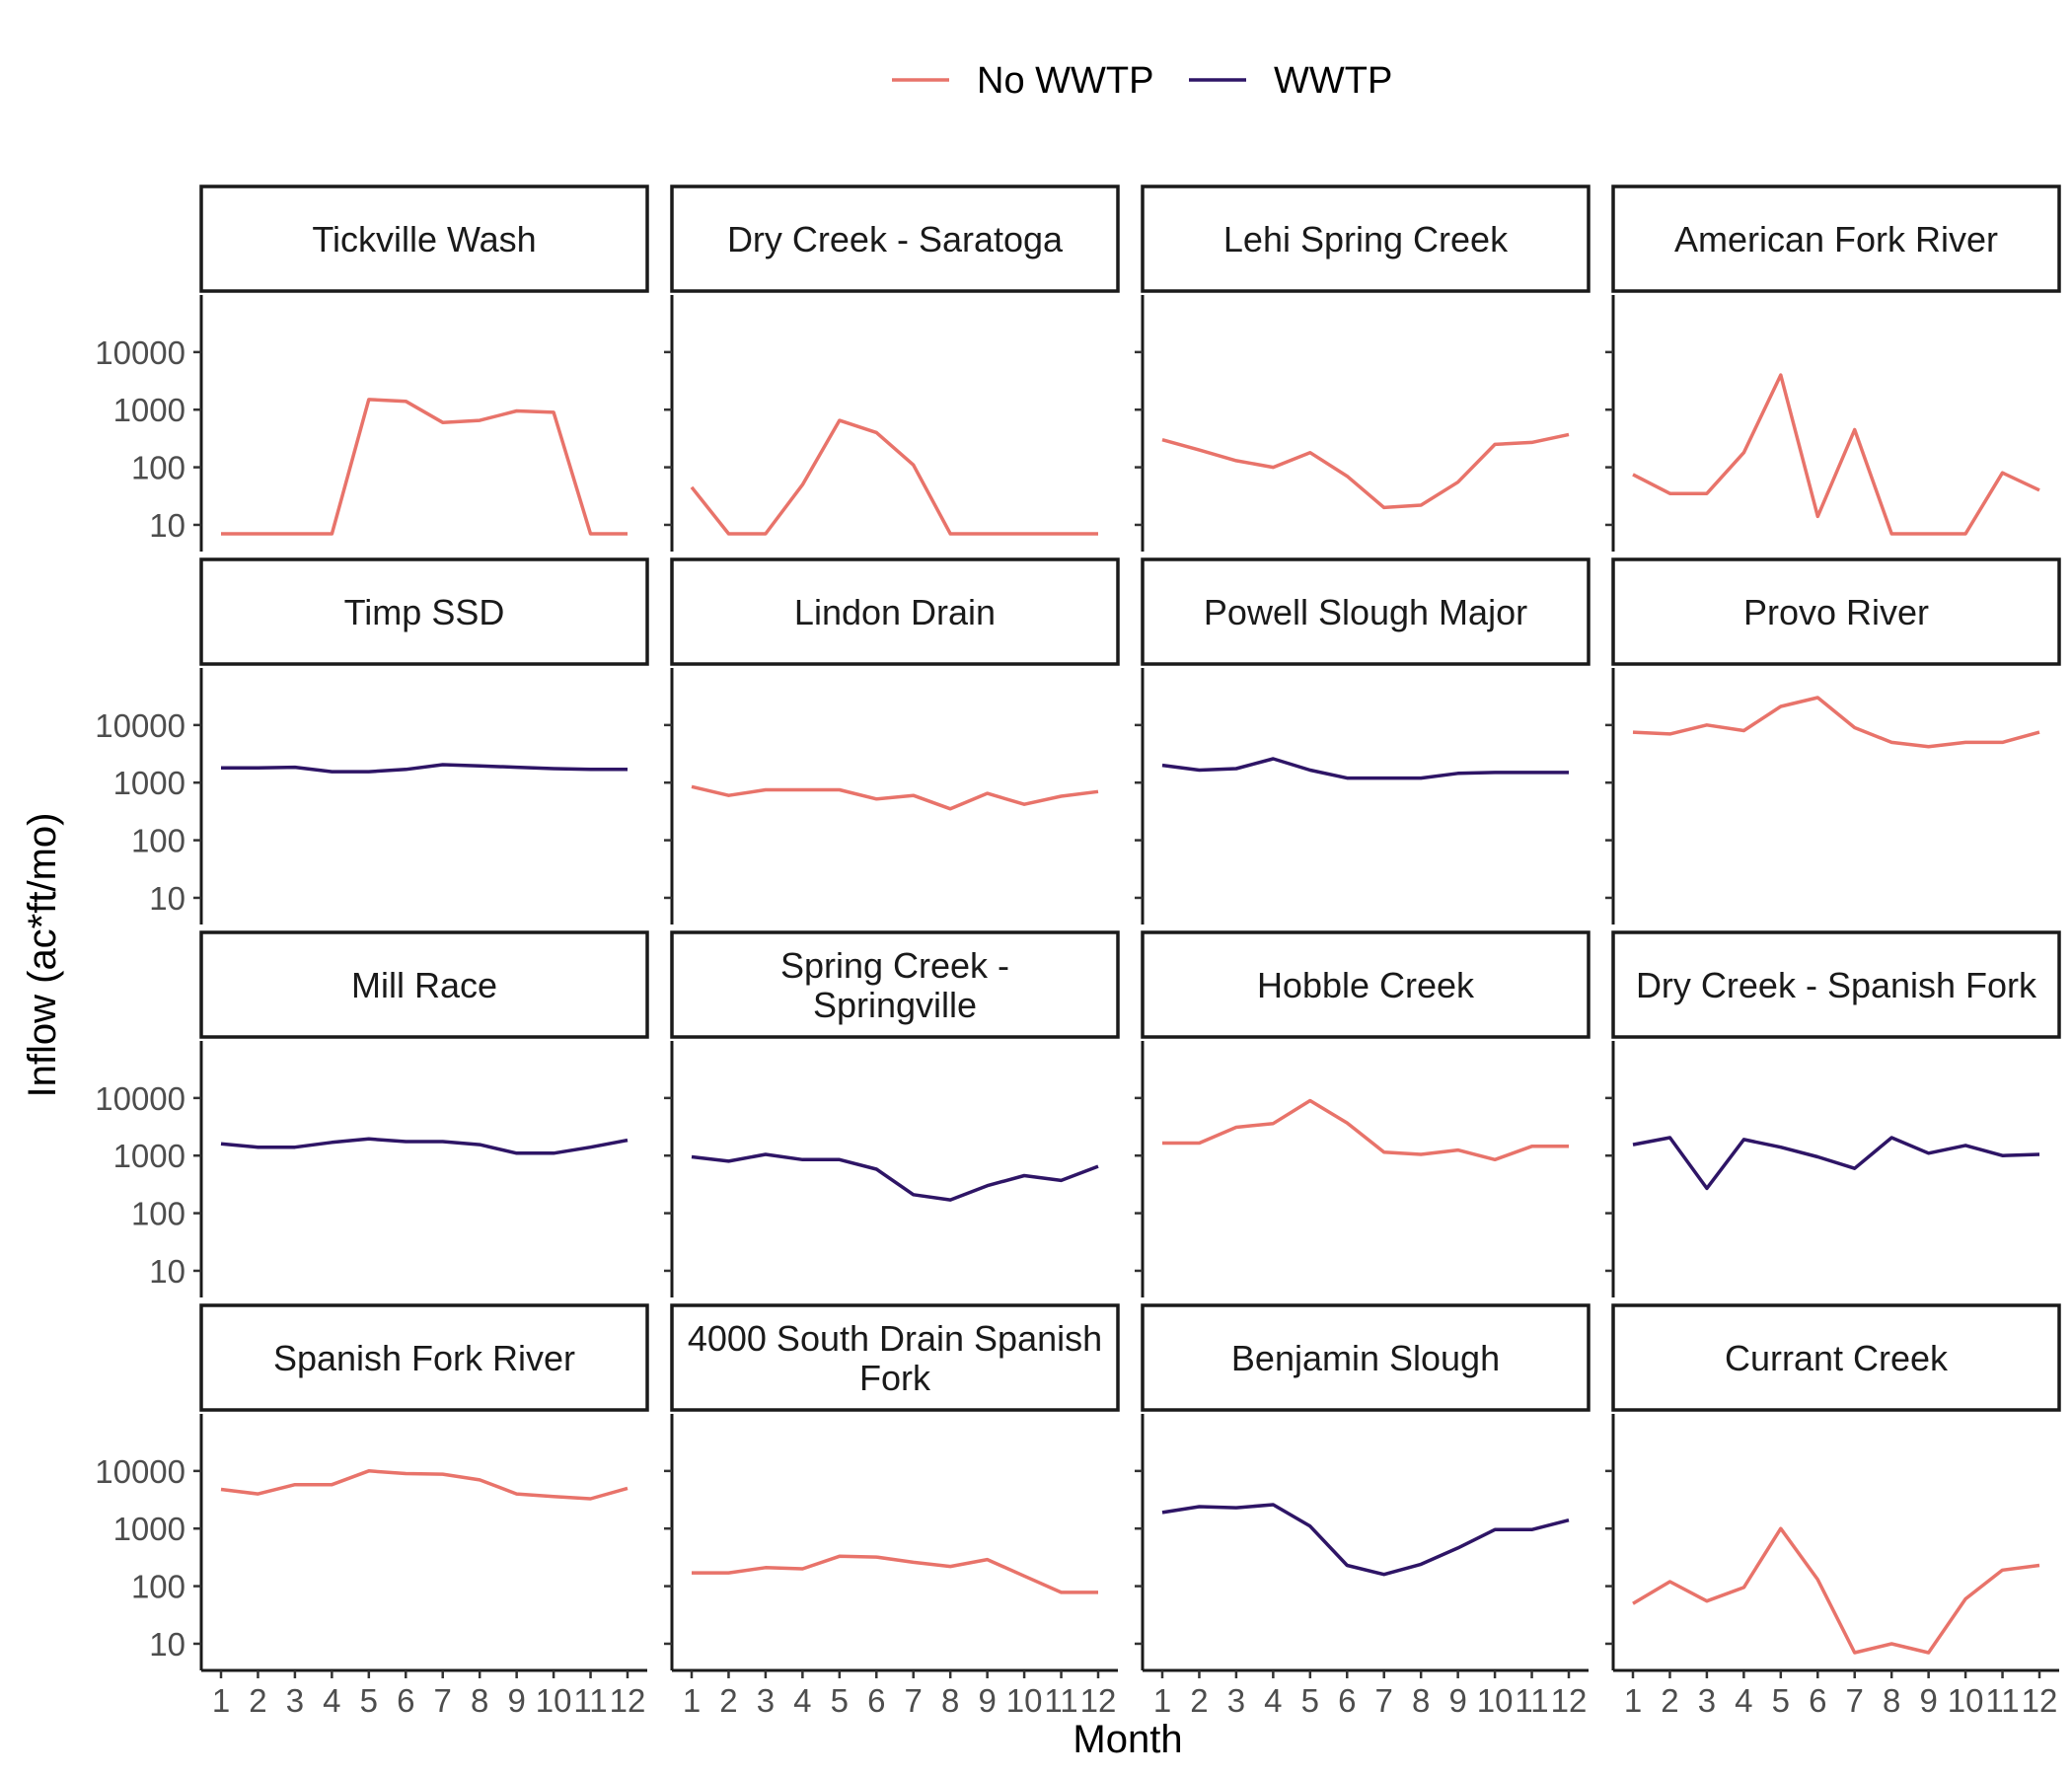 This screenshot has width=2072, height=1776. Describe the element at coordinates (1836, 239) in the screenshot. I see `strip-title: American Fork River` at that location.